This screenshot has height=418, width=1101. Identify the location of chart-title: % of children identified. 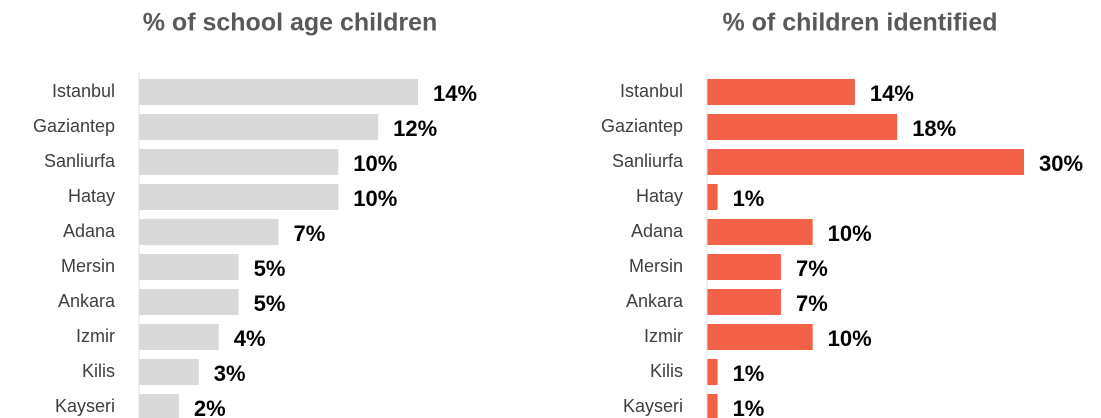
(859, 23).